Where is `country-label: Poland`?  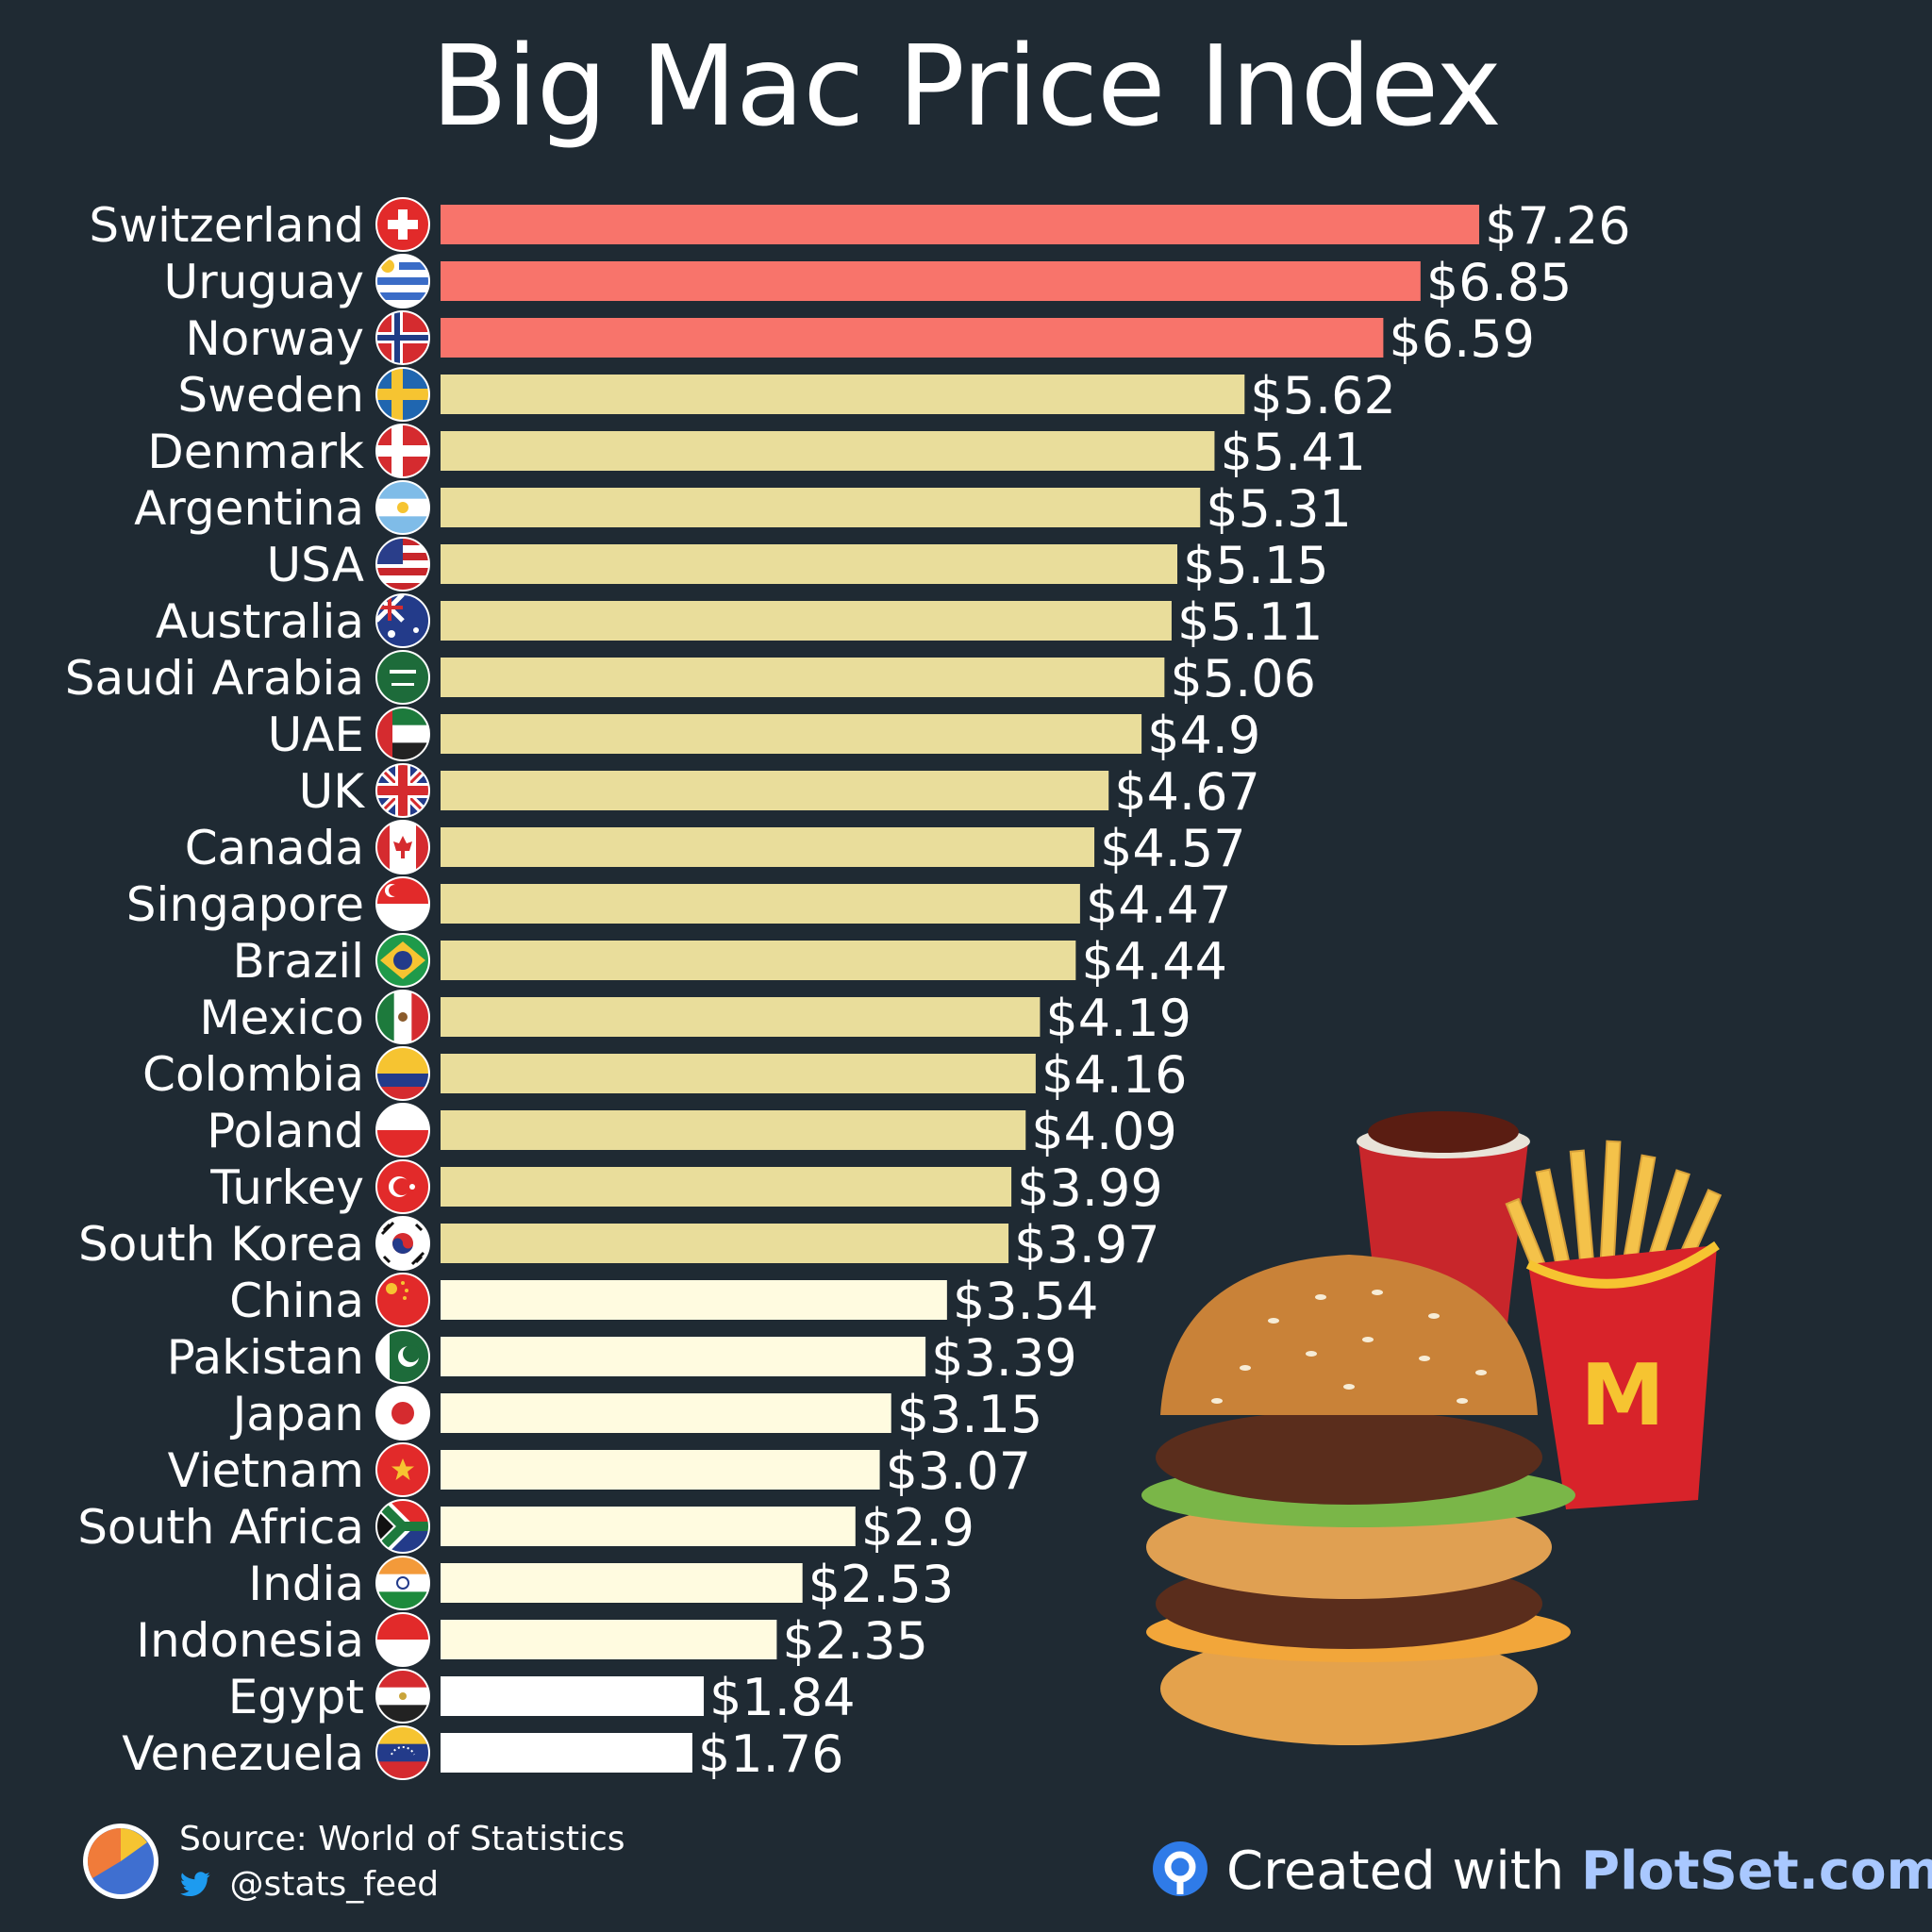
country-label: Poland is located at coordinates (285, 1131).